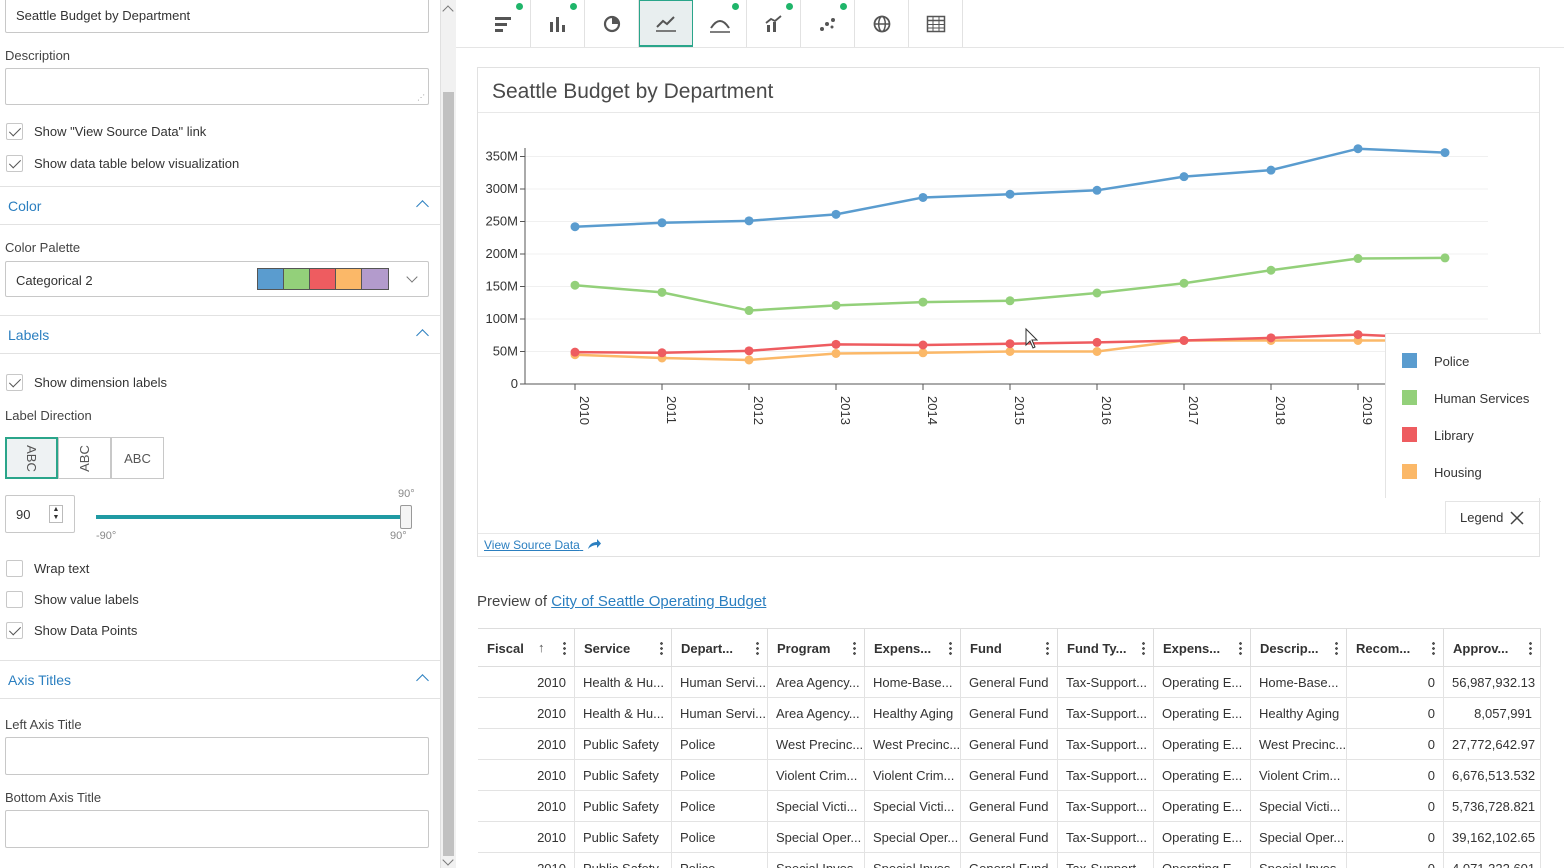 The image size is (1564, 868). I want to click on column-header-label: Fund, so click(986, 648).